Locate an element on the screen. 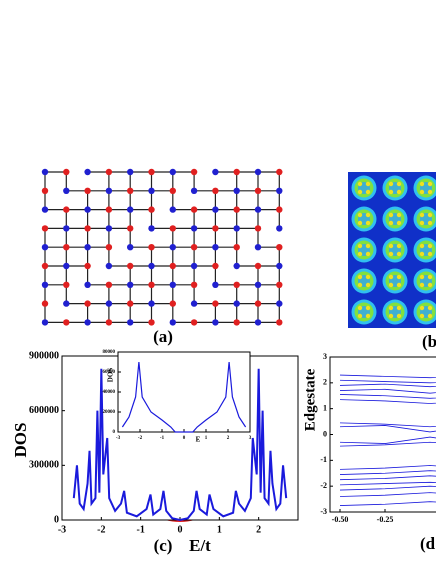  x-tick-label: -2 is located at coordinates (140, 438).